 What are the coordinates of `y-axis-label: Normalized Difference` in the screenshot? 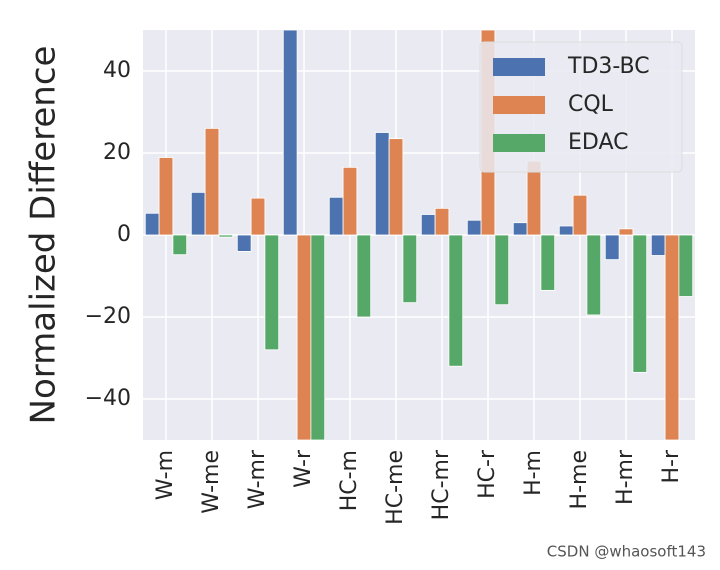 It's located at (44, 235).